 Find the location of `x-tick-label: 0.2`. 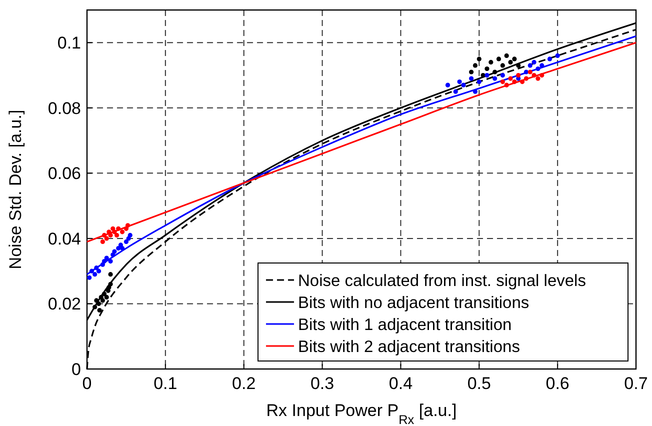

x-tick-label: 0.2 is located at coordinates (244, 383).